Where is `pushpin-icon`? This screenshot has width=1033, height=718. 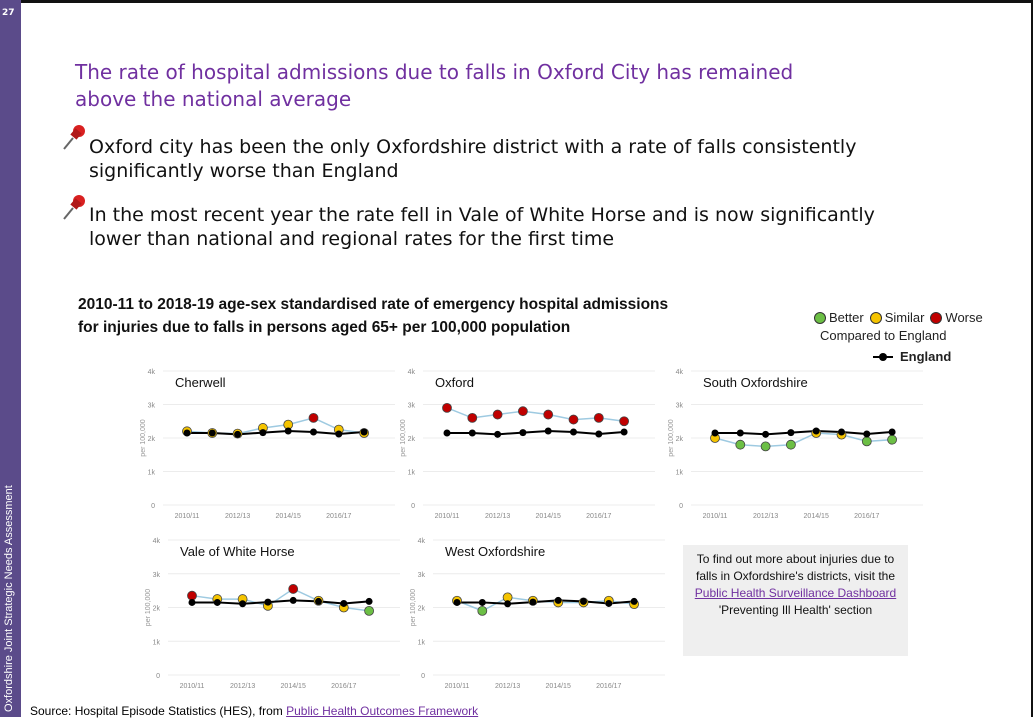
pushpin-icon is located at coordinates (74, 207).